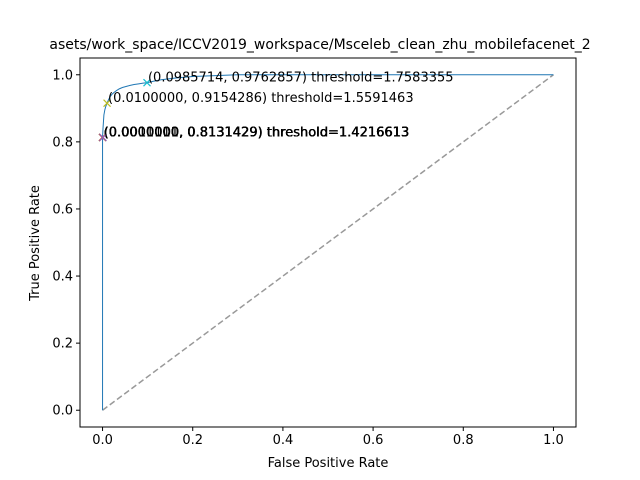 This screenshot has height=480, width=640. Describe the element at coordinates (328, 463) in the screenshot. I see `x-axis-label: False Positive Rate` at that location.